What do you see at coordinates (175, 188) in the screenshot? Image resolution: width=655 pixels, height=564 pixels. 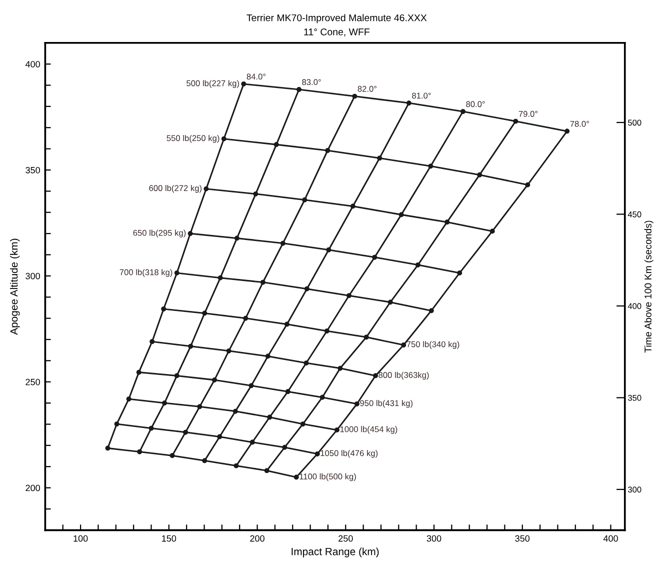 I see `annotation: 600 lb(272 kg)` at bounding box center [175, 188].